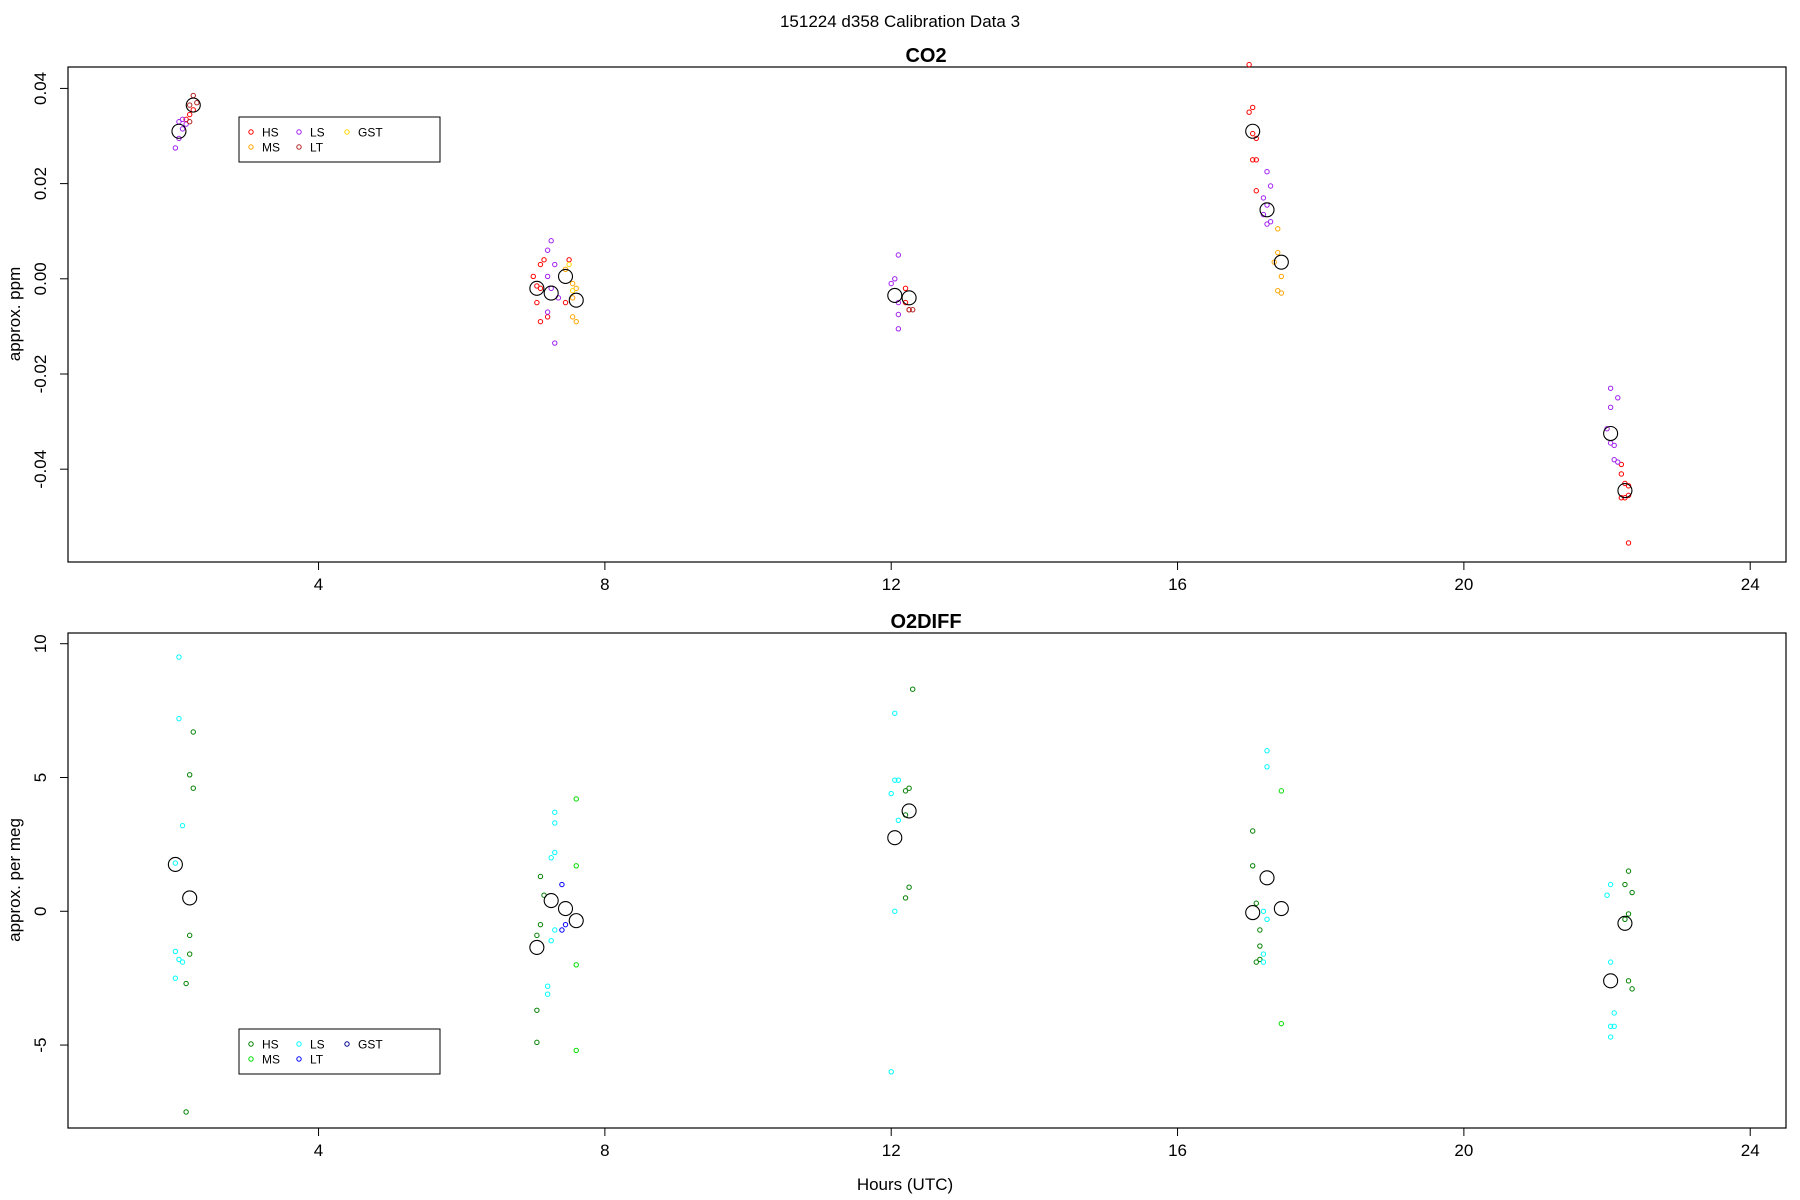  Describe the element at coordinates (270, 1045) in the screenshot. I see `o2diff-legend-label-hs: HS` at that location.